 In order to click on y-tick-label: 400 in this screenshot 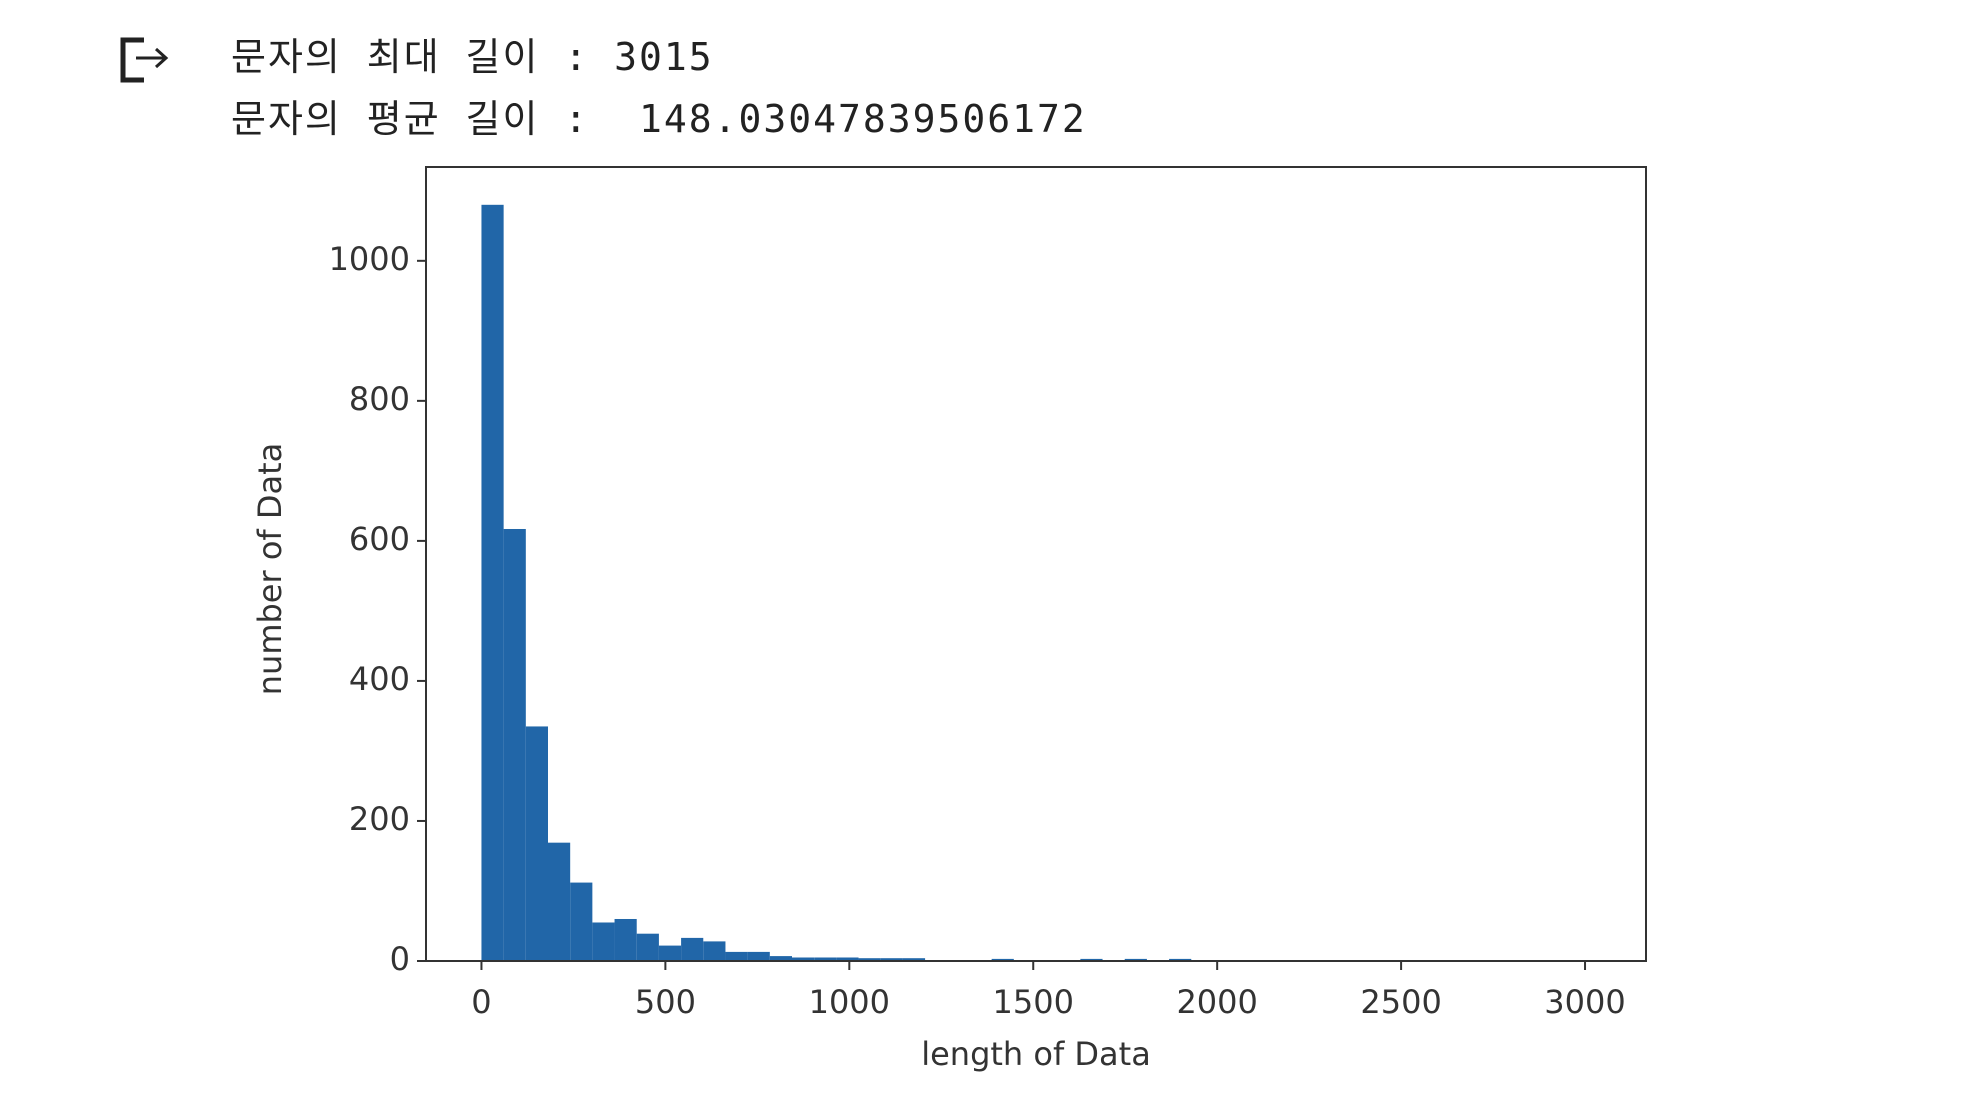, I will do `click(379, 679)`.